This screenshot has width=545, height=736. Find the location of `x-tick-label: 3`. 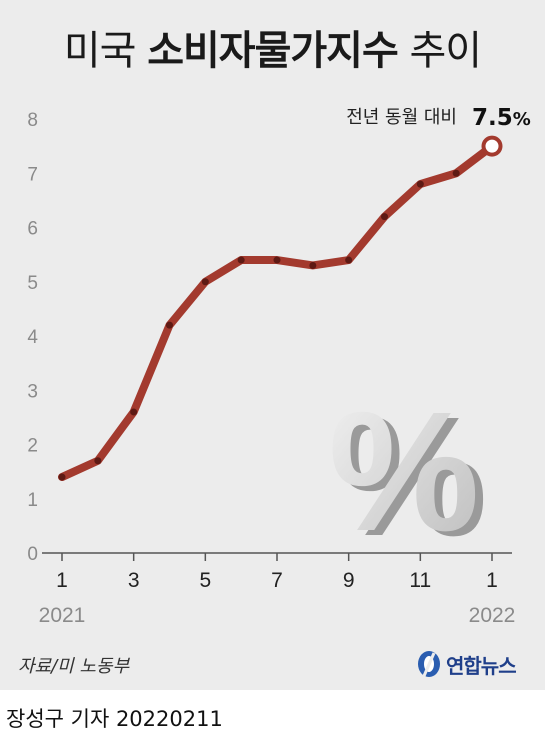

x-tick-label: 3 is located at coordinates (134, 580).